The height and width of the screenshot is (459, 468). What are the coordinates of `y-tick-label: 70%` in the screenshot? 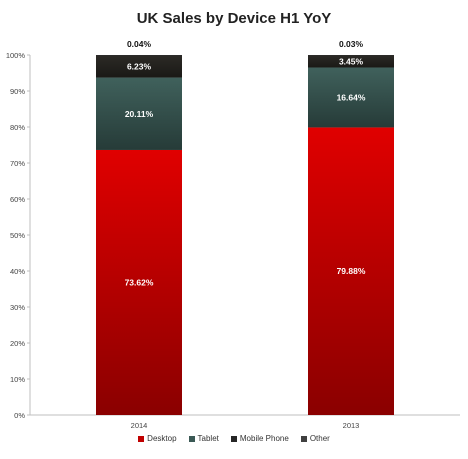 It's located at (17, 163).